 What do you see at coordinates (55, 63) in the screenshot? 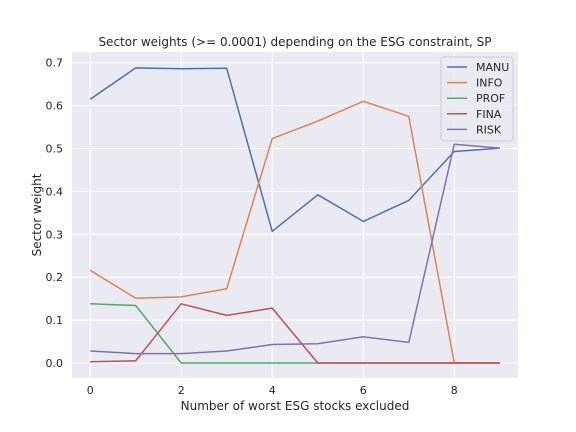
I see `y-tick-label: 0.7` at bounding box center [55, 63].